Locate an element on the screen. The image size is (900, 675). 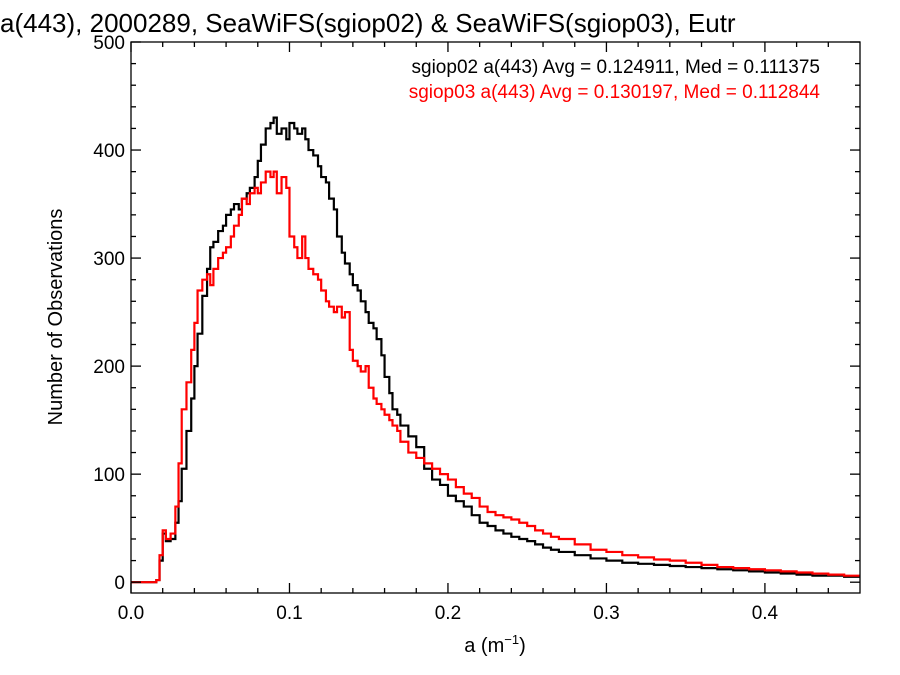
x-tick-label: 0.2 is located at coordinates (448, 613).